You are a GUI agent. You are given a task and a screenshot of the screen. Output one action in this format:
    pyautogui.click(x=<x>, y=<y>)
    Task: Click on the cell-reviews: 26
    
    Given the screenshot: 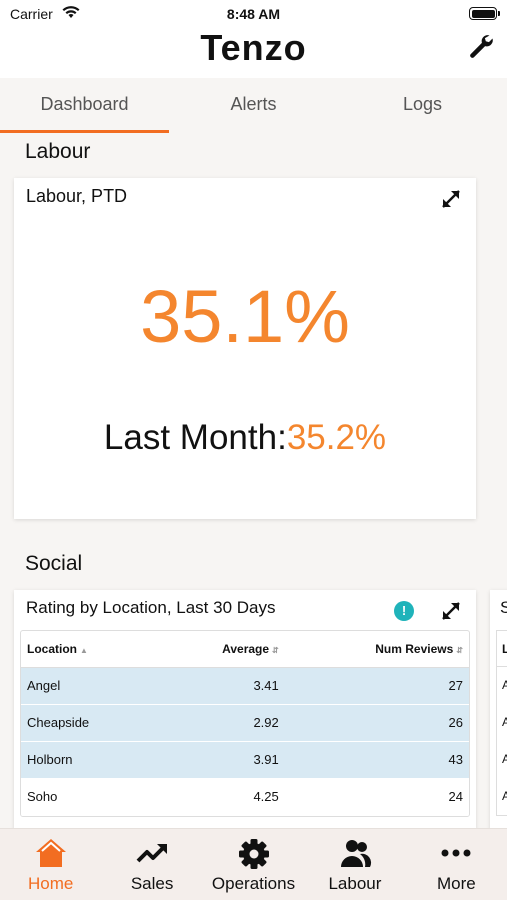 What is the action you would take?
    pyautogui.click(x=376, y=723)
    